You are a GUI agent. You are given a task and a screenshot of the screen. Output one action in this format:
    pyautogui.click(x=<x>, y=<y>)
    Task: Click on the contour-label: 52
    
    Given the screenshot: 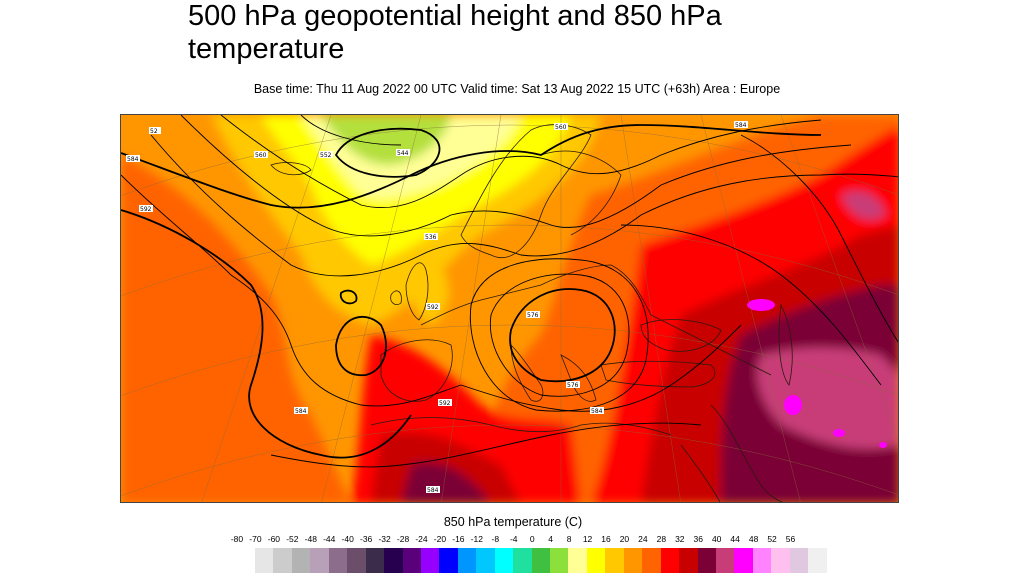 What is the action you would take?
    pyautogui.click(x=155, y=131)
    